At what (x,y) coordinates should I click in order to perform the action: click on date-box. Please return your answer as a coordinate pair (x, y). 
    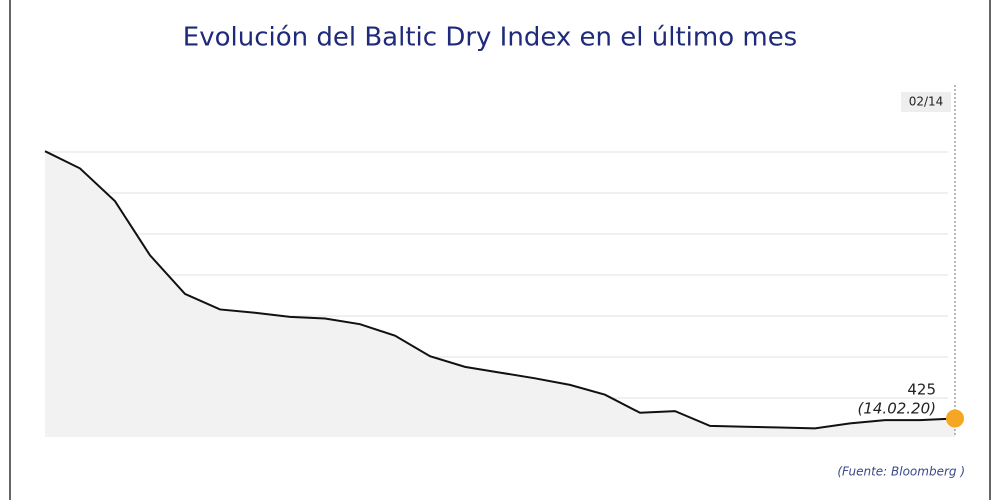
    Looking at the image, I should click on (926, 102).